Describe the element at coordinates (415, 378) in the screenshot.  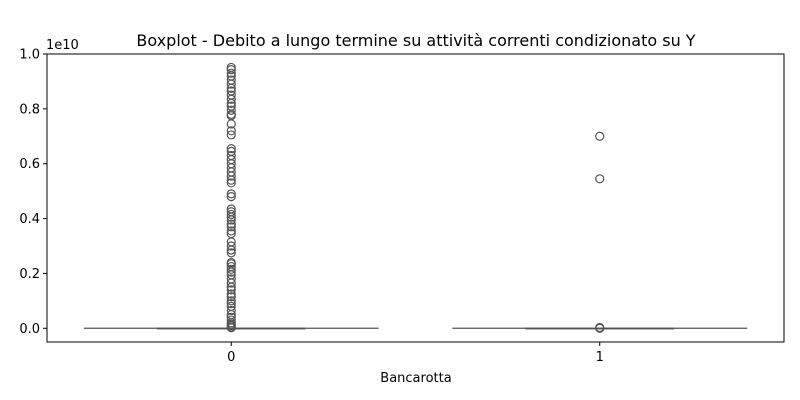
I see `x-axis-title: Bancarotta` at that location.